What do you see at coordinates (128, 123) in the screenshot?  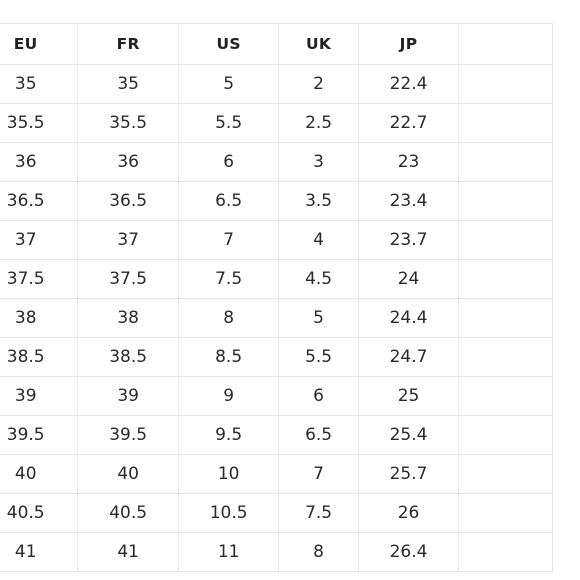 I see `cell-fr: 35.5` at bounding box center [128, 123].